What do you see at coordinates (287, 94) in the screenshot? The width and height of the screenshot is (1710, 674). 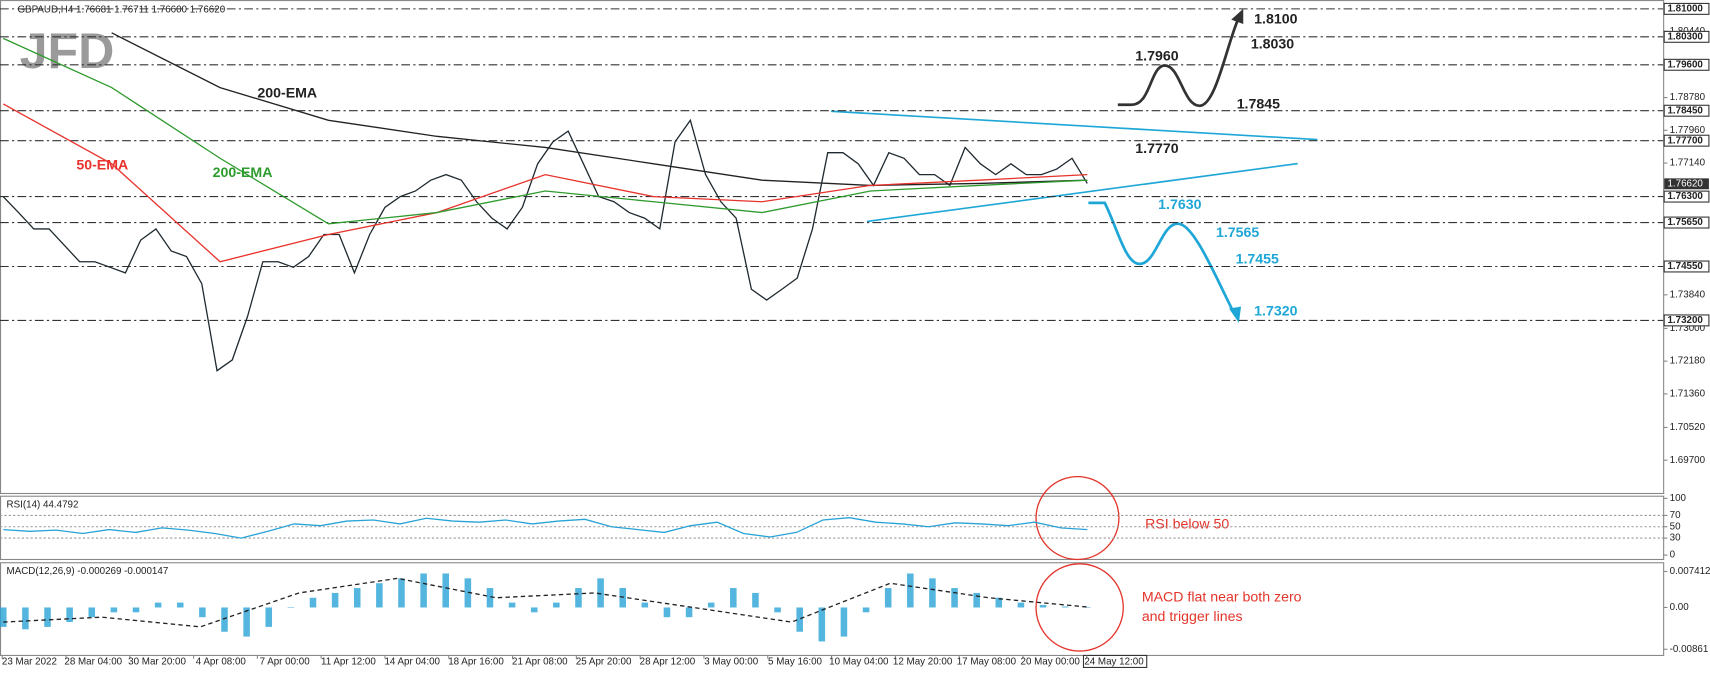 I see `ema-label: 200-EMA` at bounding box center [287, 94].